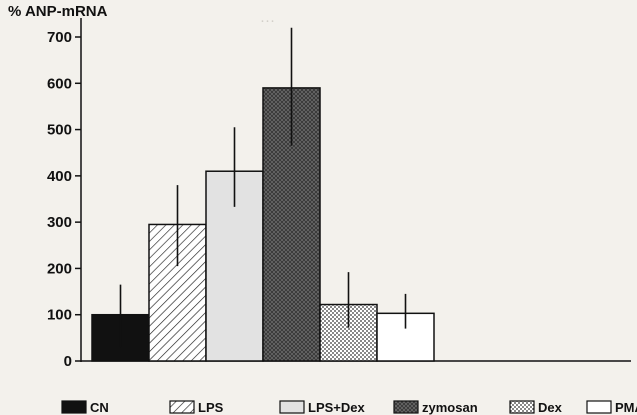  I want to click on legend-label: PMA, so click(626, 407).